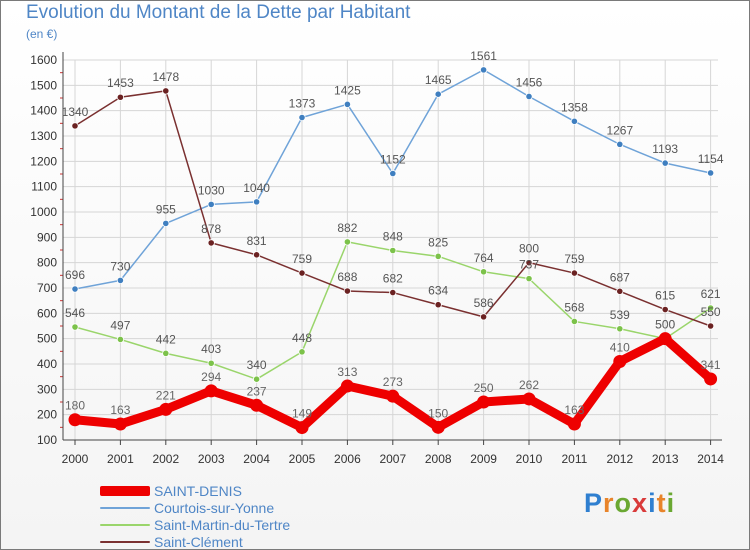  I want to click on legend-item: Courtois-sur-Yonne, so click(195, 507).